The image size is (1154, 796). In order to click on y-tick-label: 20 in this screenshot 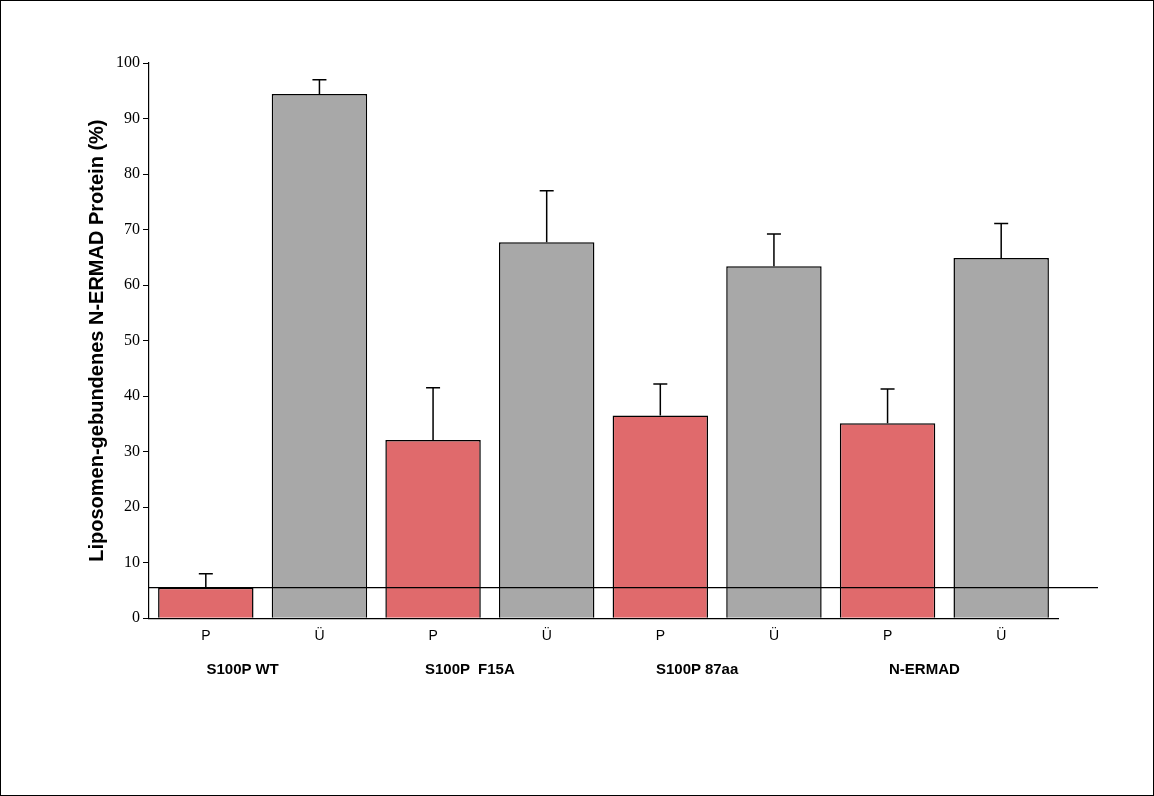, I will do `click(132, 506)`.